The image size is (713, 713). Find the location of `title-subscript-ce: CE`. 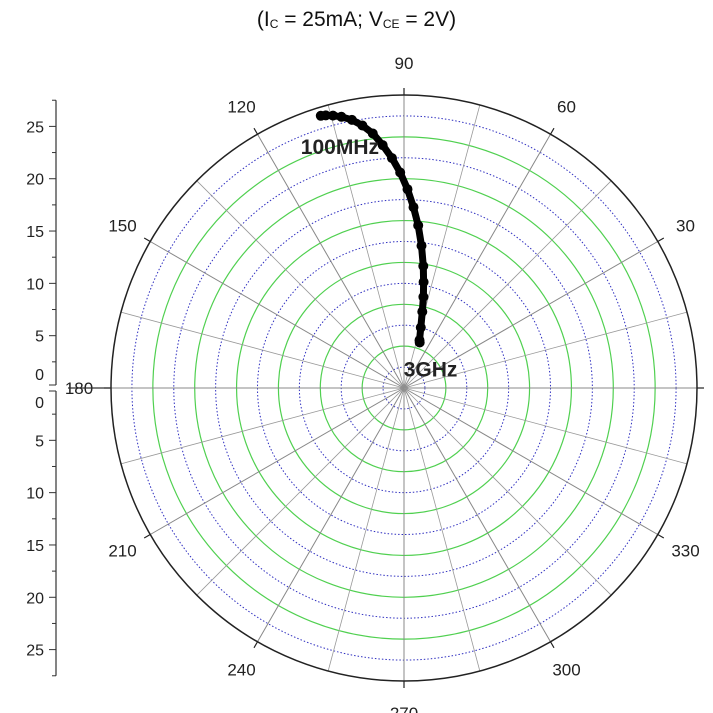

title-subscript-ce: CE is located at coordinates (391, 24).